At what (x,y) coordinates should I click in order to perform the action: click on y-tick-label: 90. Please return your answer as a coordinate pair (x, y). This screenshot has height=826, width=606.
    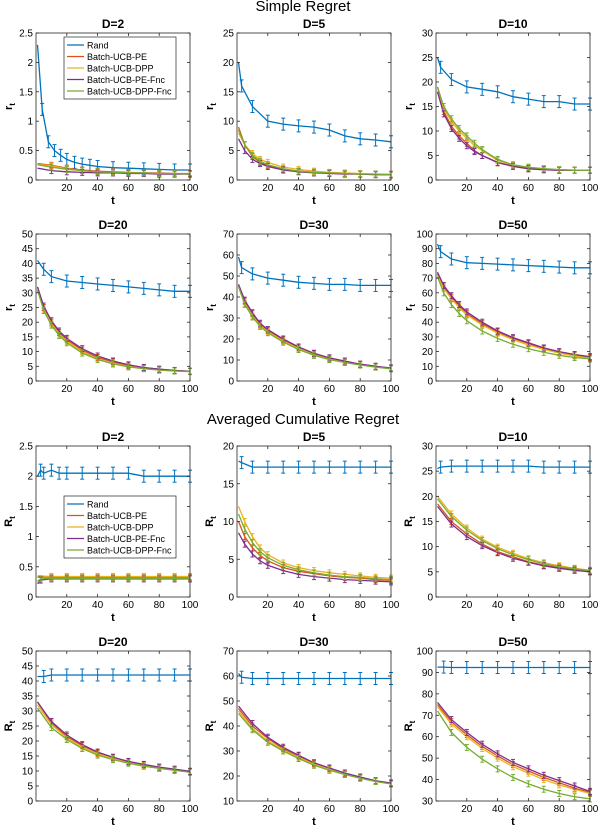
    Looking at the image, I should click on (428, 673).